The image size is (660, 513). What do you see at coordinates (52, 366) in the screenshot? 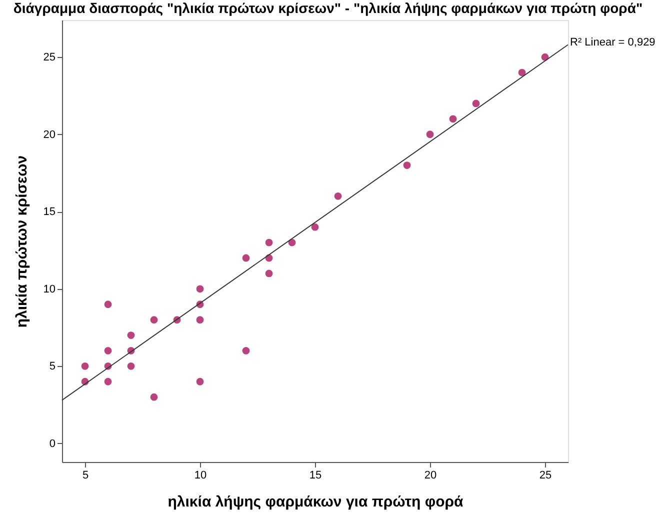
I see `y-tick-label: 5` at bounding box center [52, 366].